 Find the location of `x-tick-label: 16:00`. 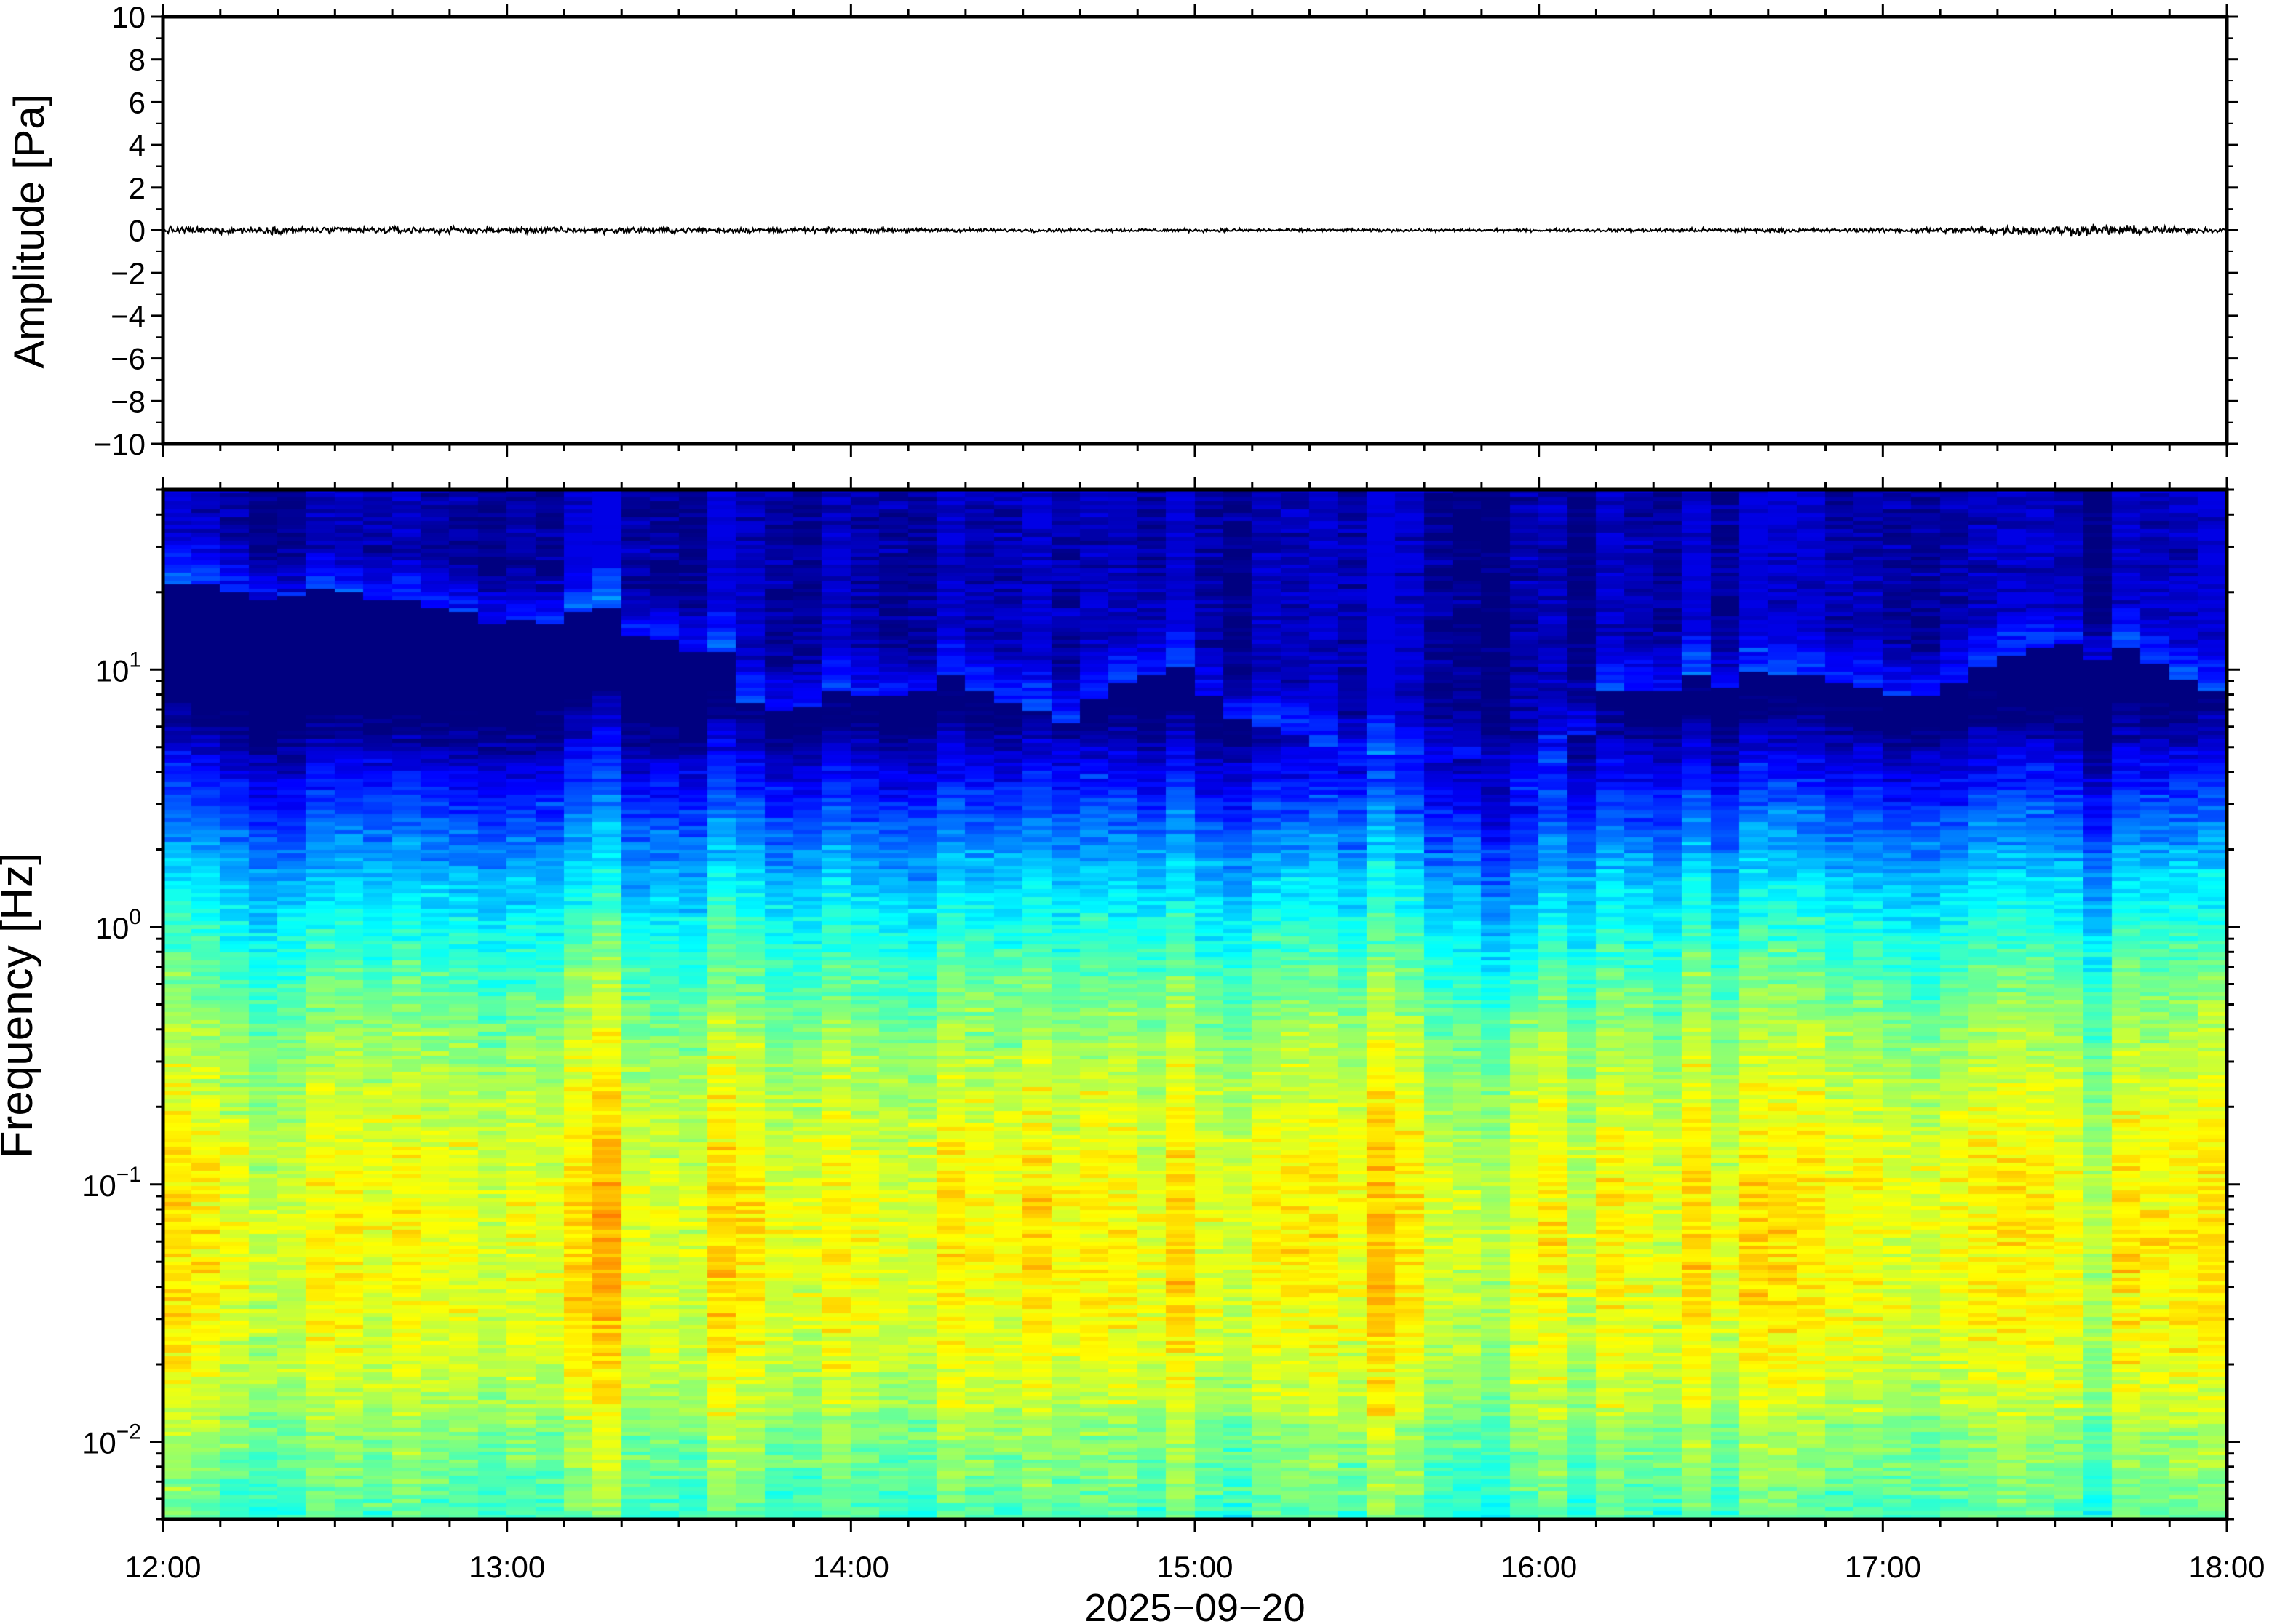

x-tick-label: 16:00 is located at coordinates (1539, 1567).